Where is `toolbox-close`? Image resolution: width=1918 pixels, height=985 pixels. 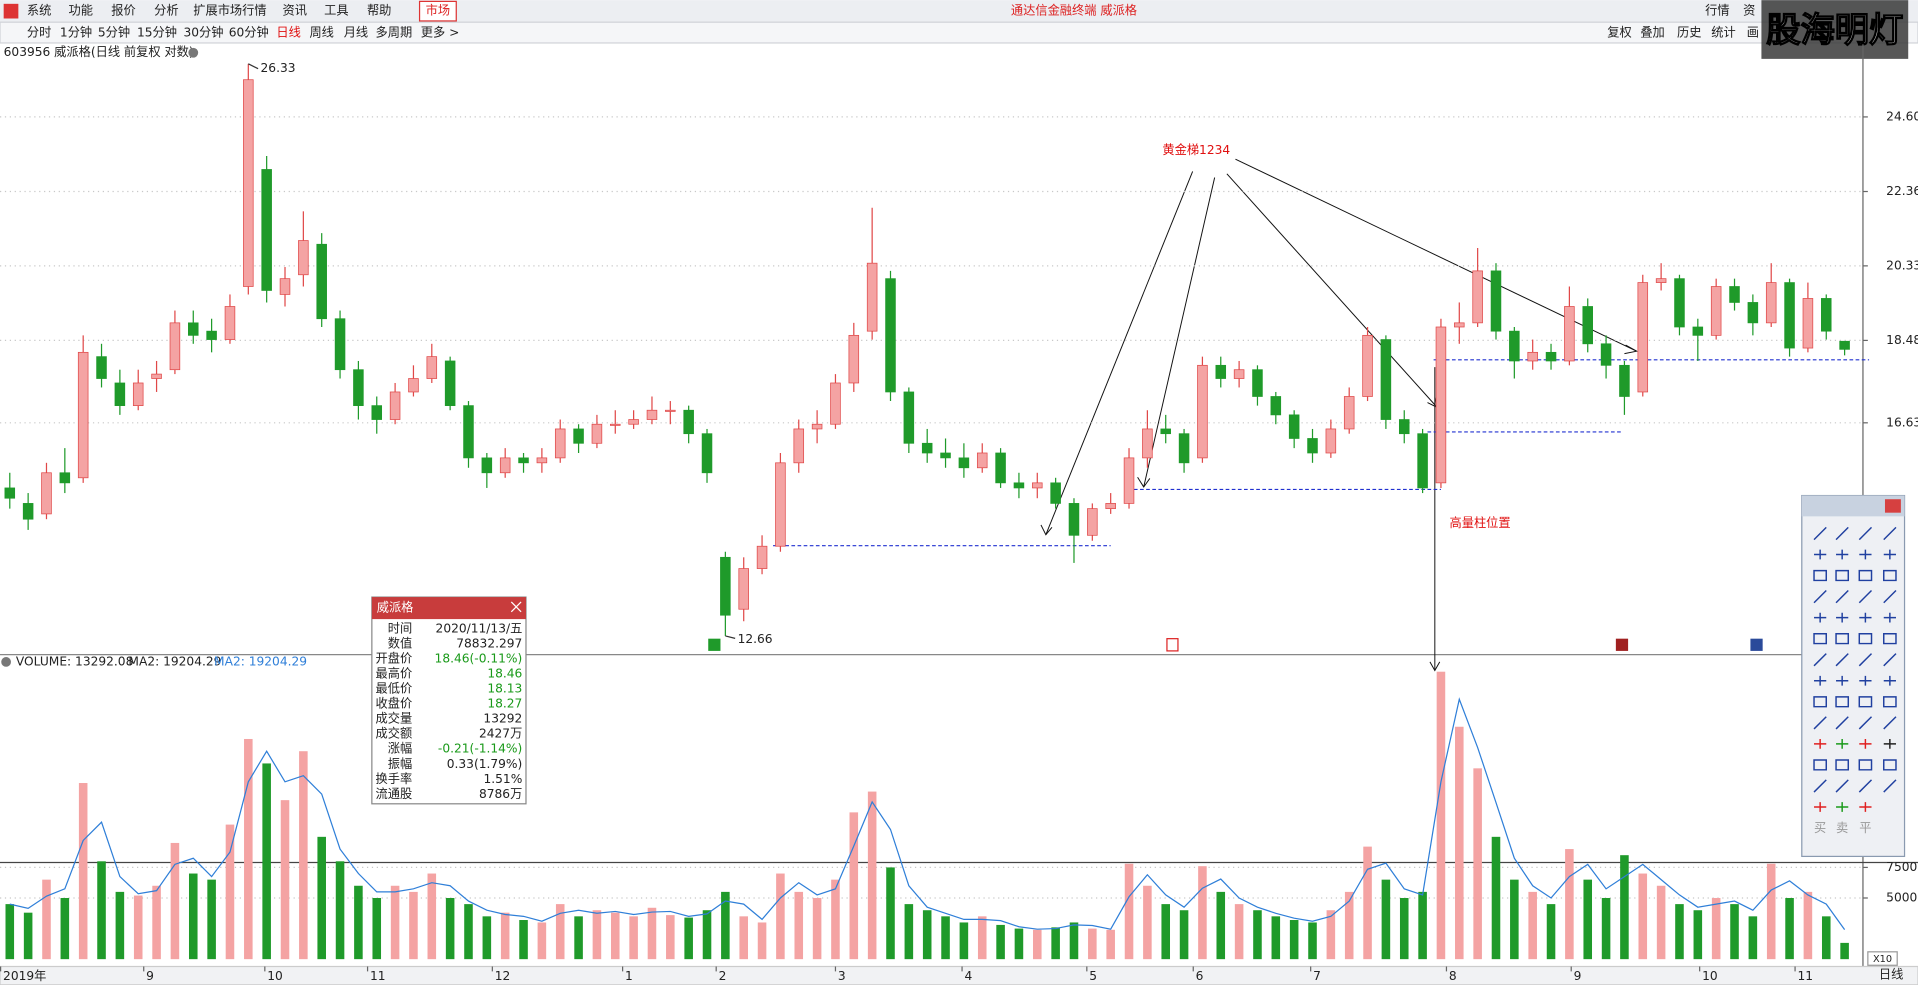
toolbox-close is located at coordinates (1892, 506).